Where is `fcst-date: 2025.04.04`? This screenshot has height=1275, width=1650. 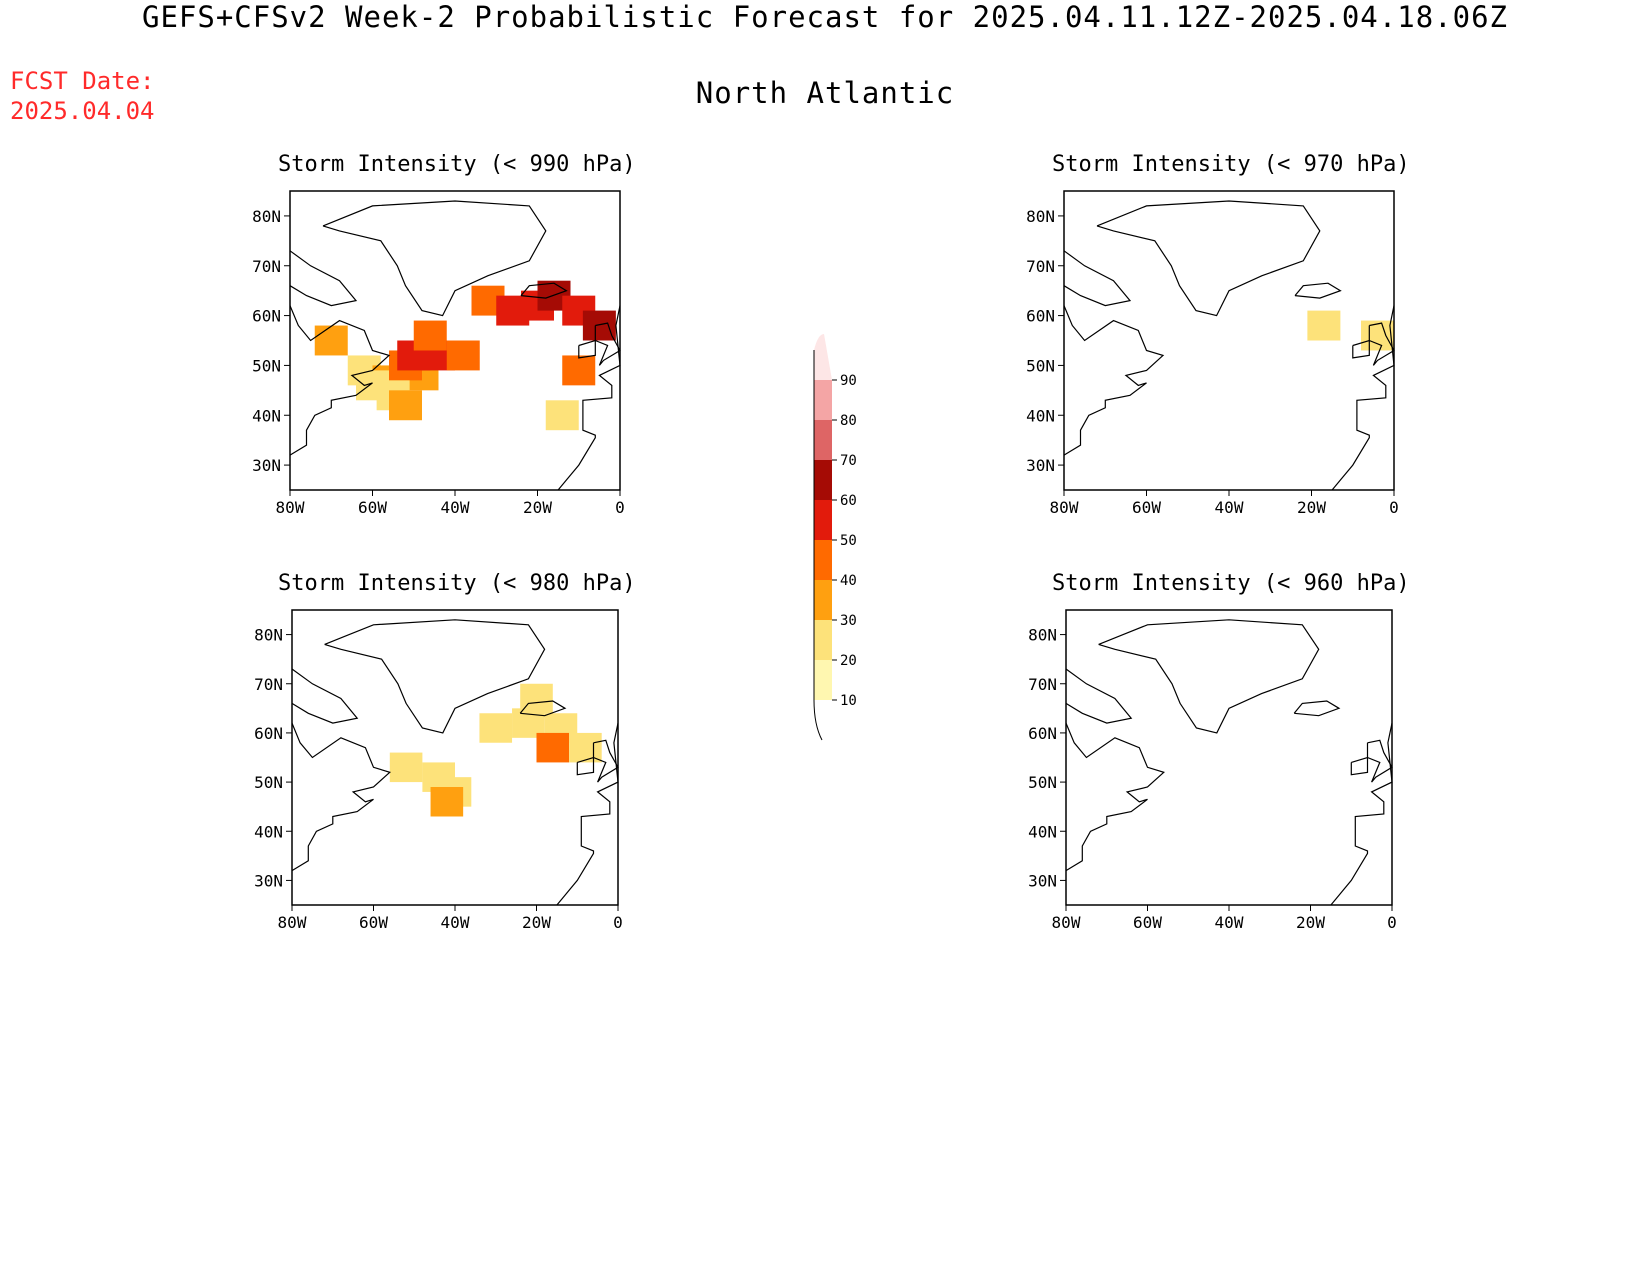
fcst-date: 2025.04.04 is located at coordinates (82, 111).